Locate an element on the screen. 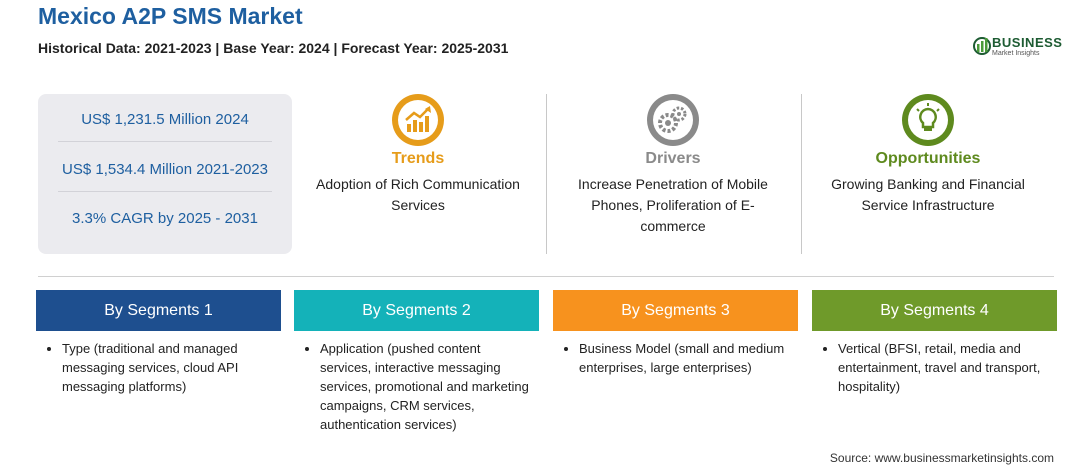 The height and width of the screenshot is (468, 1092). feature-text-trends: Adoption of Rich Communication Services is located at coordinates (418, 194).